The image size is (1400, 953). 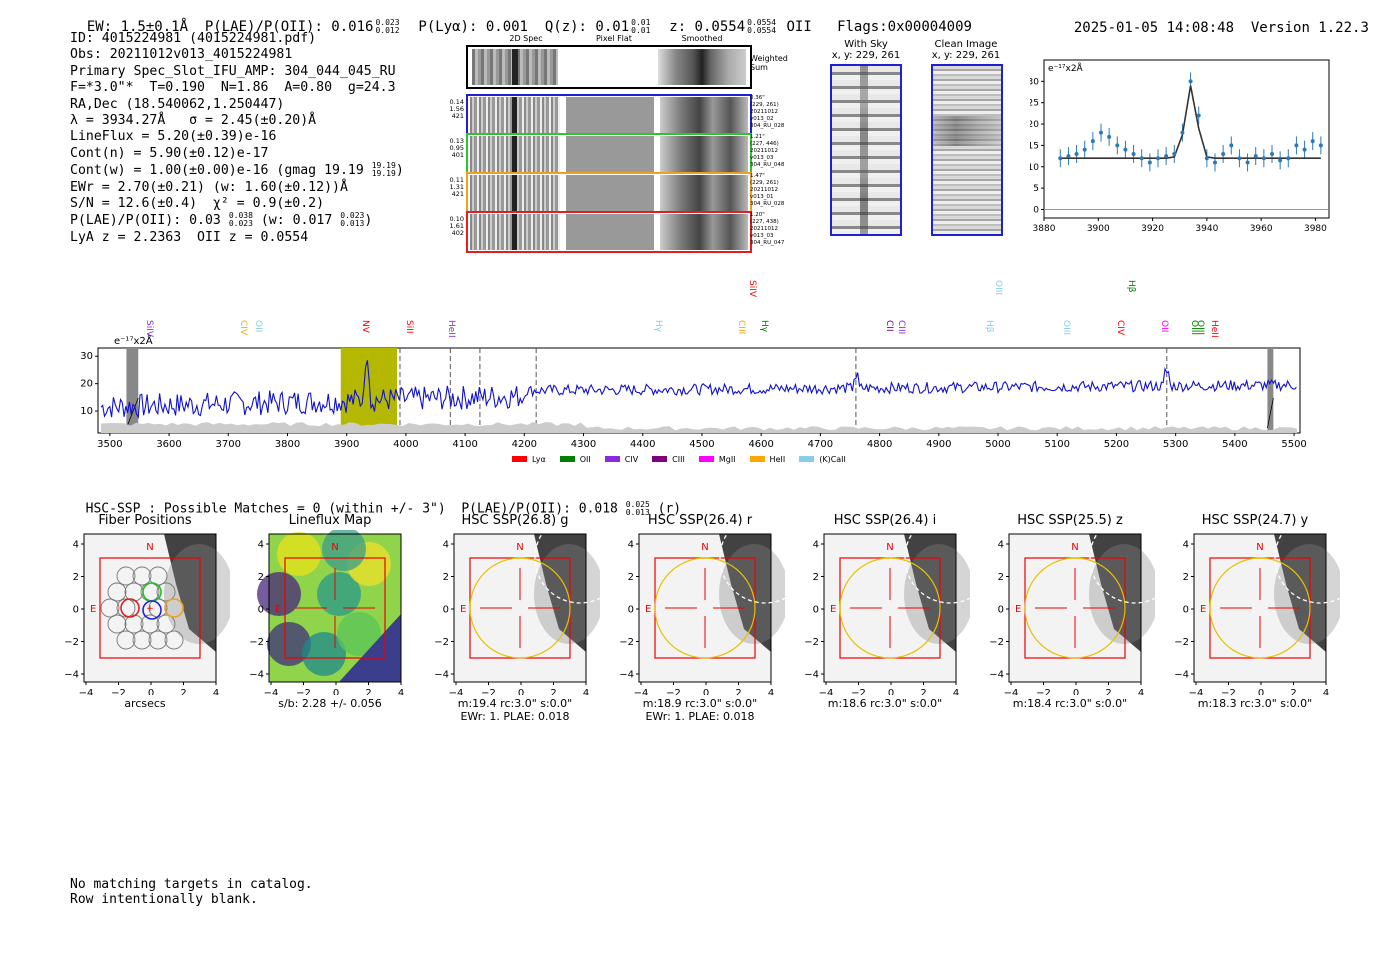 What do you see at coordinates (885, 520) in the screenshot?
I see `panel-title: HSC SSP(26.4) i` at bounding box center [885, 520].